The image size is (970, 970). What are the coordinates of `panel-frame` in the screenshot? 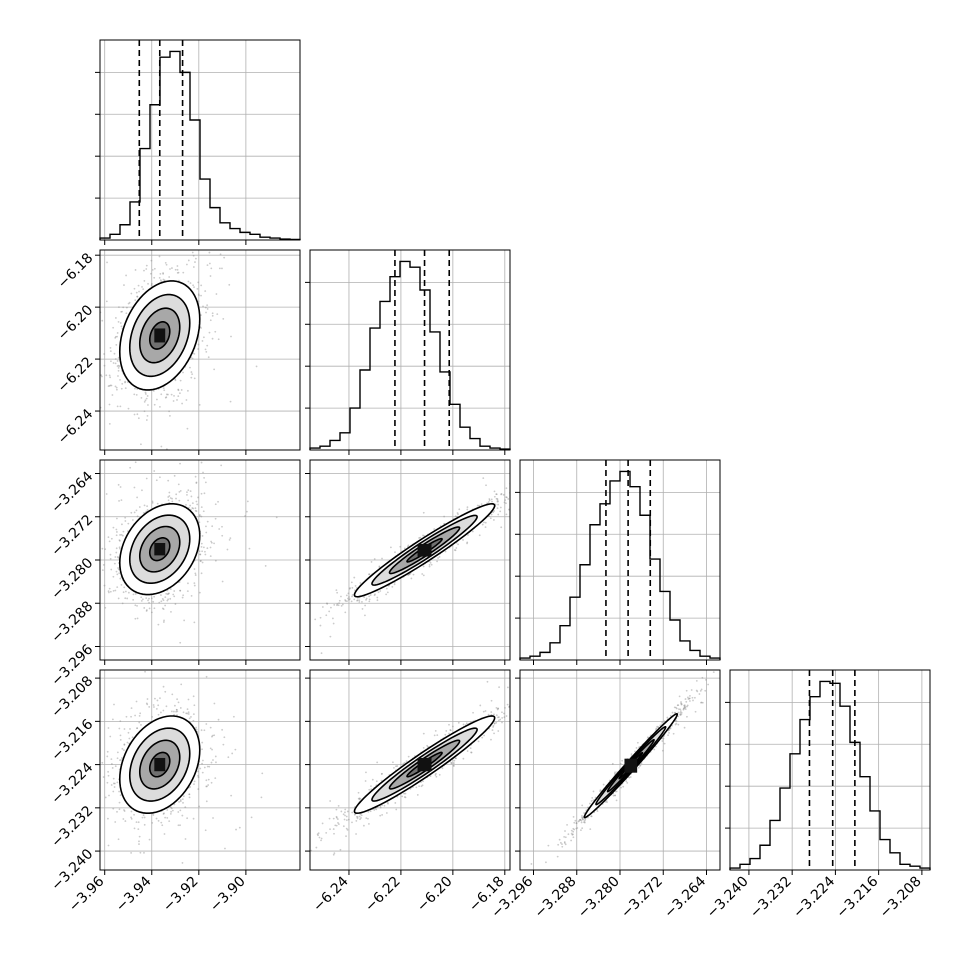 It's located at (410, 350).